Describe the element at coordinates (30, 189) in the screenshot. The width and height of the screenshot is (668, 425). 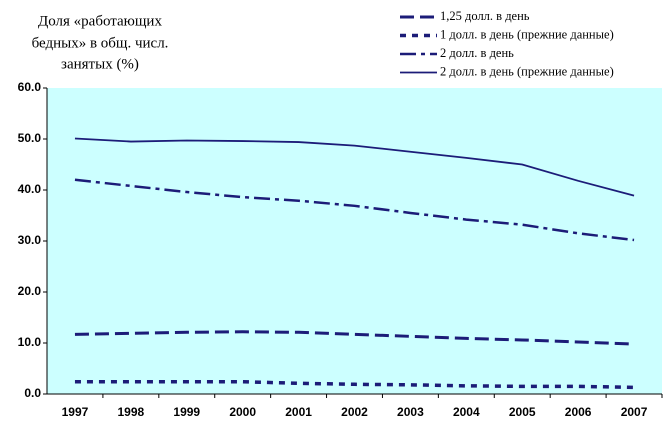
I see `y-tick-label: 40.0` at that location.